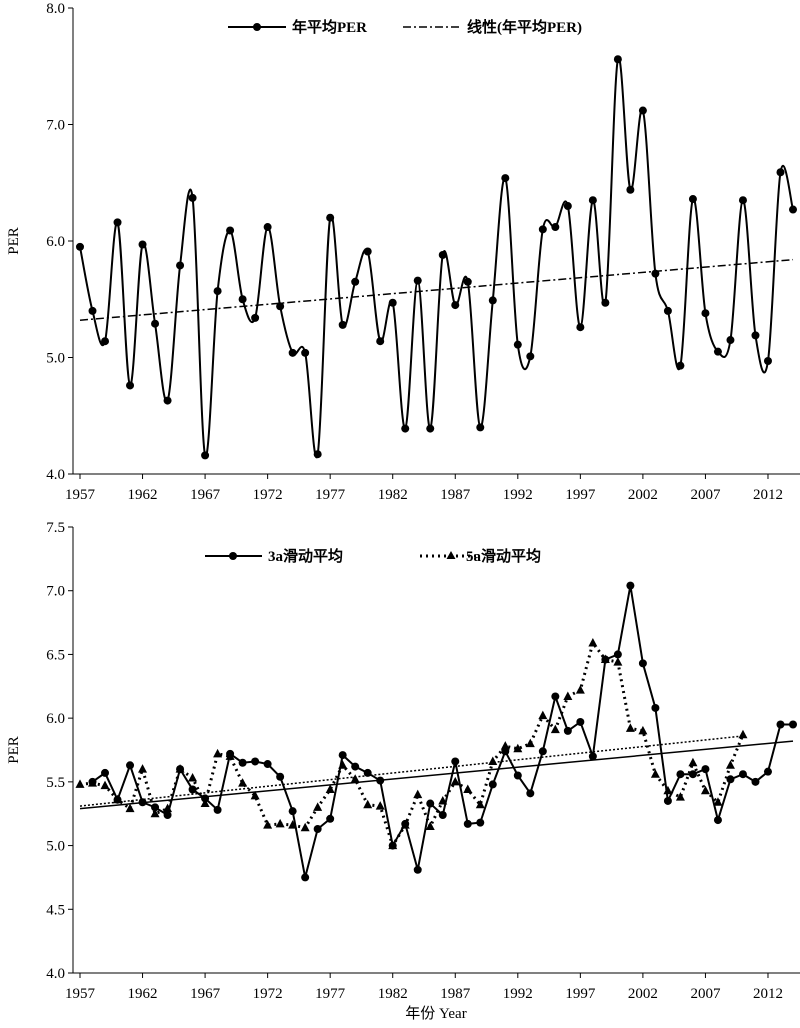  What do you see at coordinates (55, 783) in the screenshot?
I see `y-tick-label: 5.5` at bounding box center [55, 783].